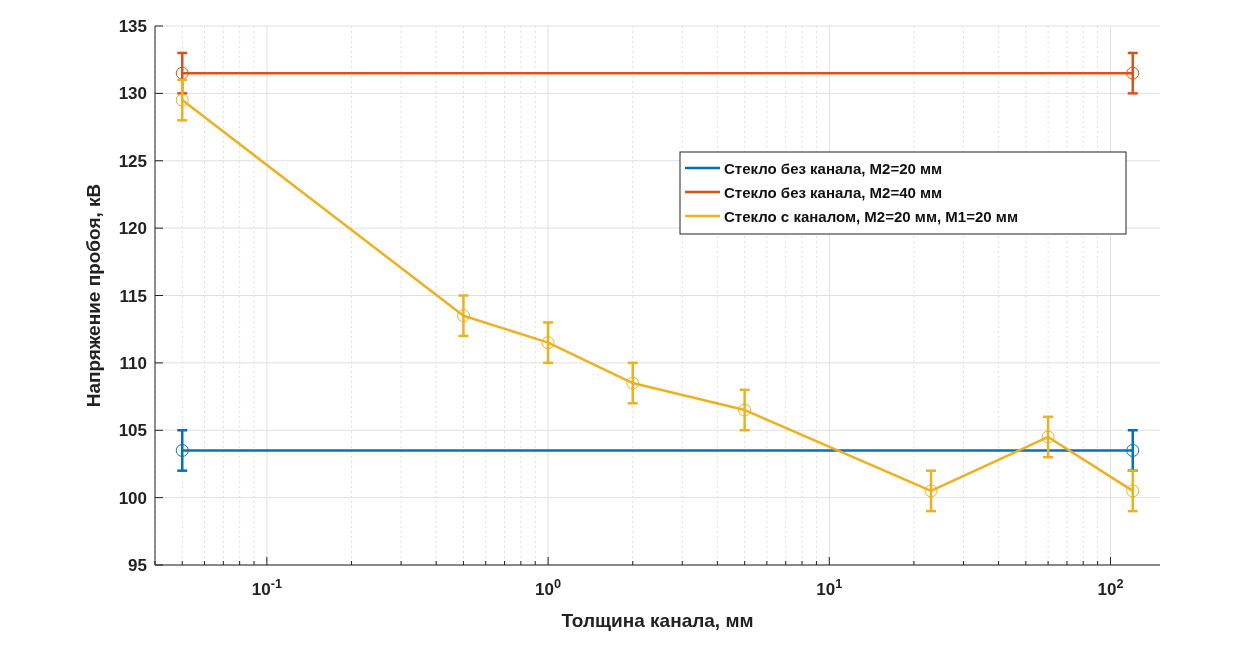  What do you see at coordinates (548, 587) in the screenshot?
I see `x-tick-label: 10$^{0}$` at bounding box center [548, 587].